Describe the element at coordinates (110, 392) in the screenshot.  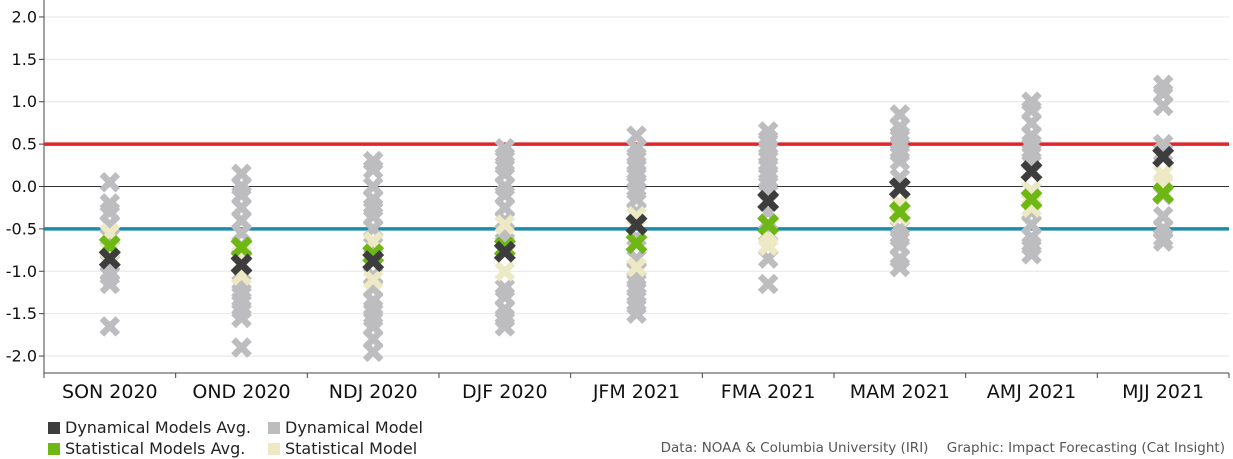
I see `x-tick-label: SON 2020` at that location.